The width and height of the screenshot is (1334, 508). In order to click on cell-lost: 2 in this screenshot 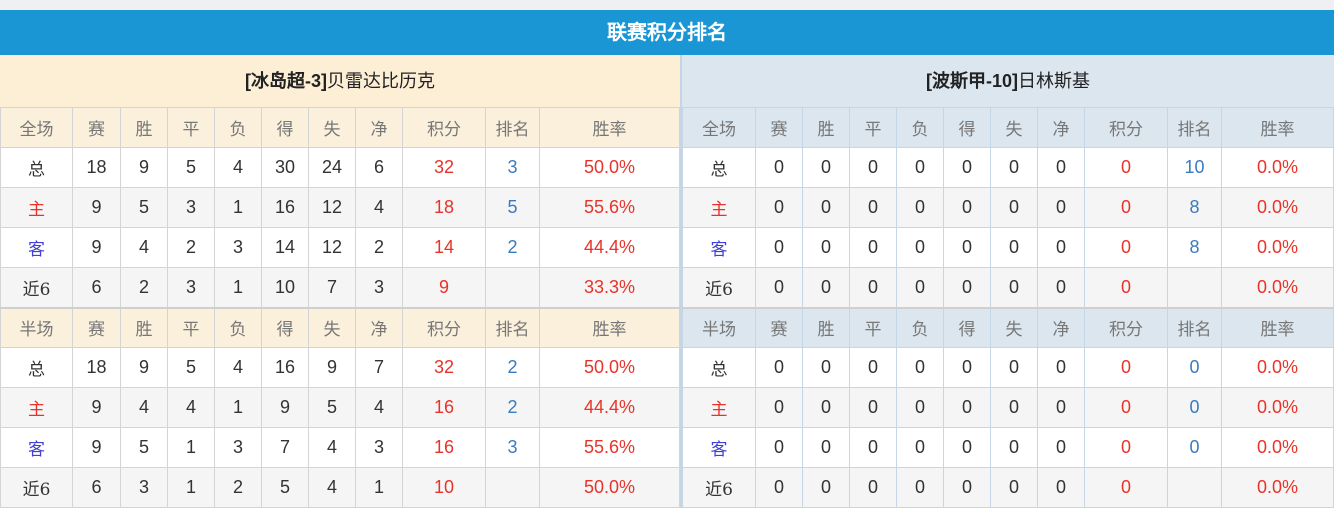, I will do `click(238, 487)`.